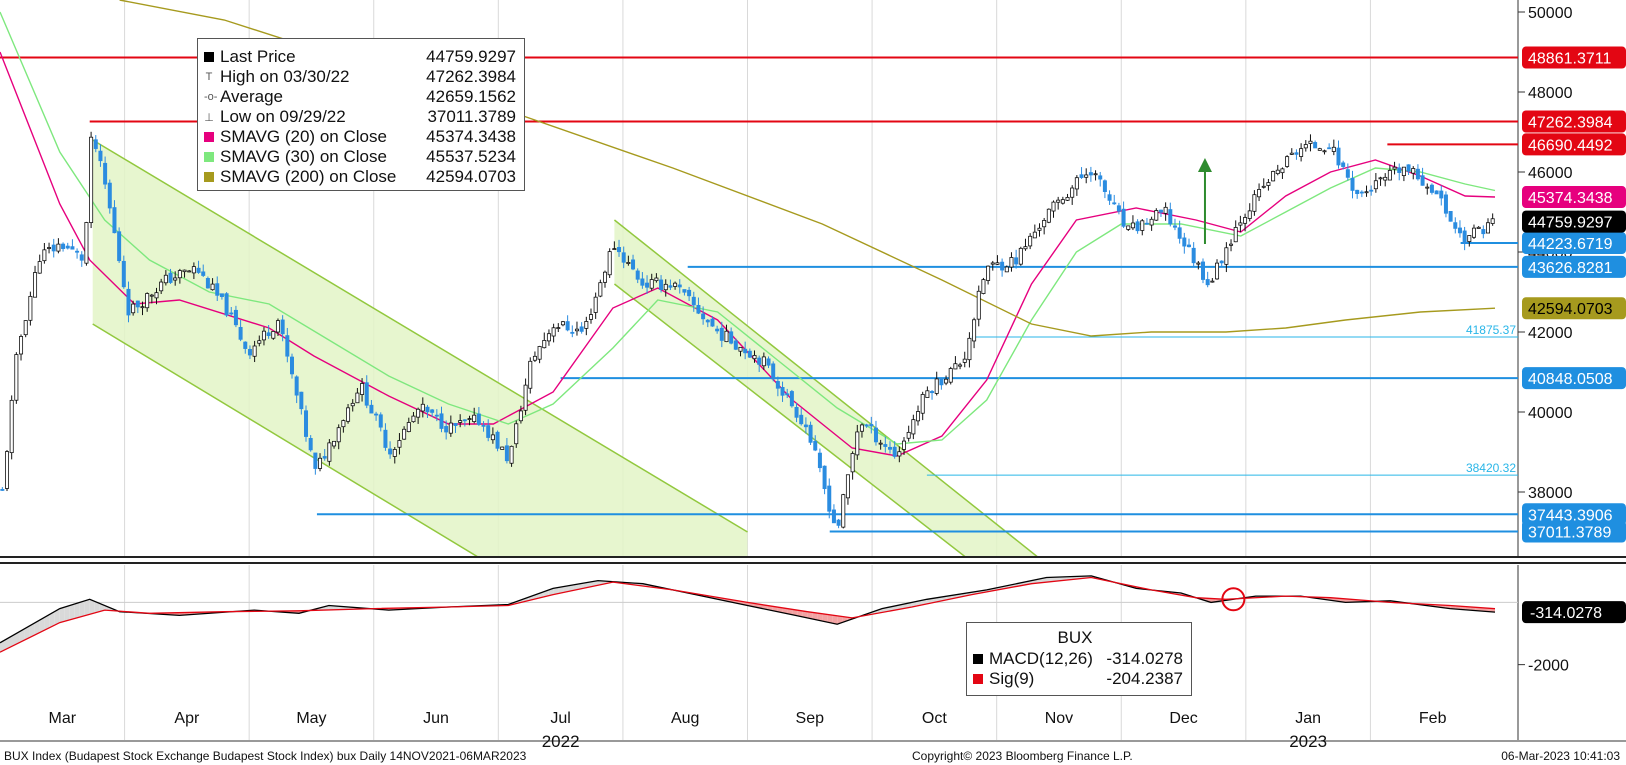 This screenshot has width=1626, height=765. What do you see at coordinates (471, 56) in the screenshot?
I see `legend-value: 44759.9297` at bounding box center [471, 56].